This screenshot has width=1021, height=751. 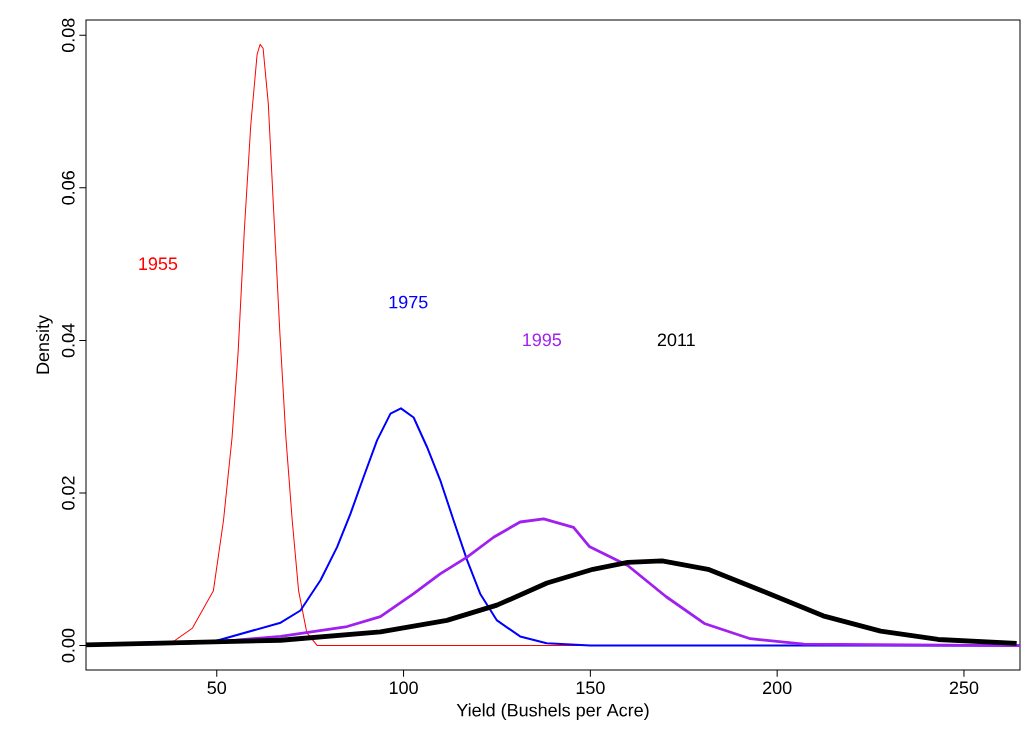 I want to click on y-tick-label: 0.00, so click(x=68, y=645).